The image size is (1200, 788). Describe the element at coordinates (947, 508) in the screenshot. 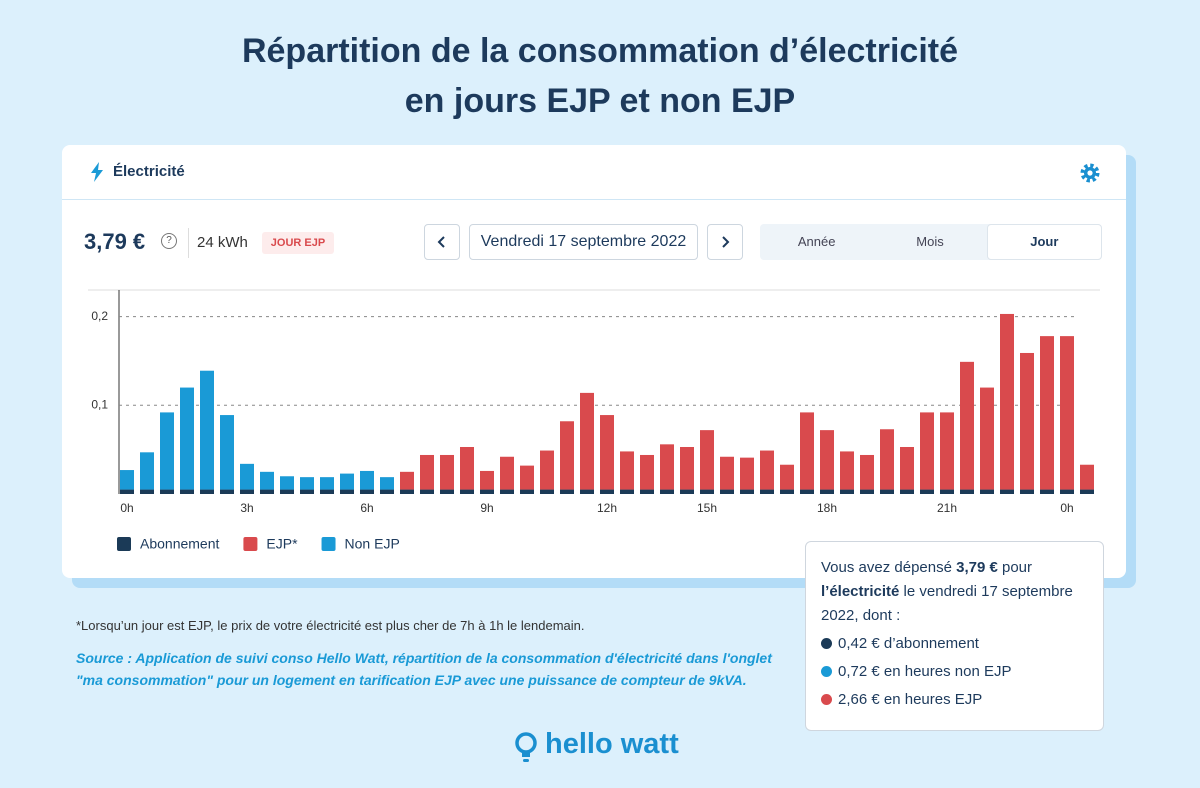

I see `x-tick-label: 21h` at that location.